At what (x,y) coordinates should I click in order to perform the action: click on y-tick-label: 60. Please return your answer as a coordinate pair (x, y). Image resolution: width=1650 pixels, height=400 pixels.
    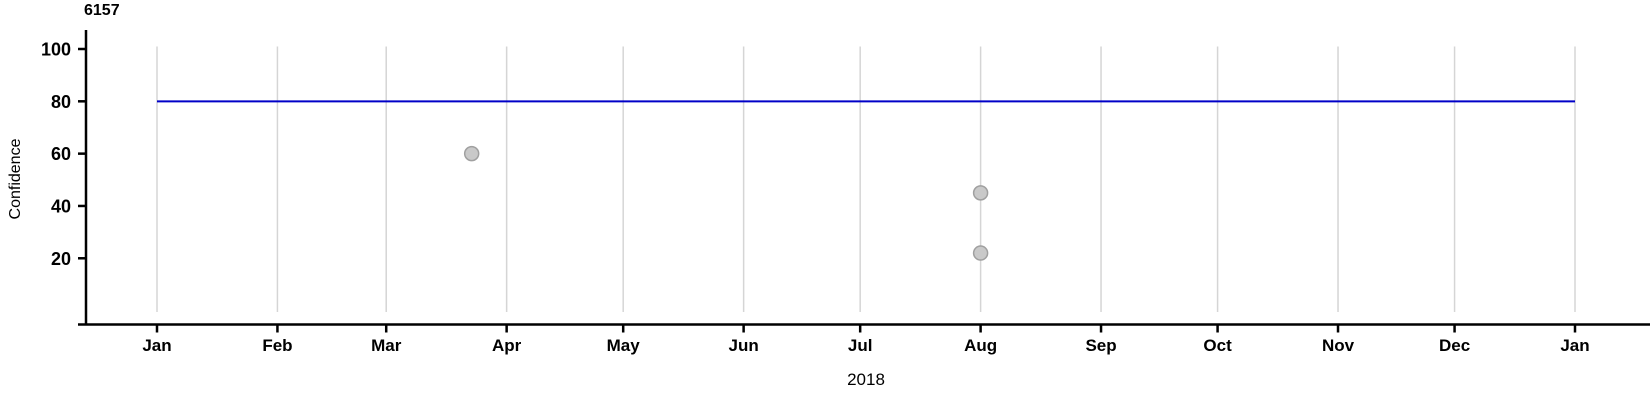
    Looking at the image, I should click on (61, 154).